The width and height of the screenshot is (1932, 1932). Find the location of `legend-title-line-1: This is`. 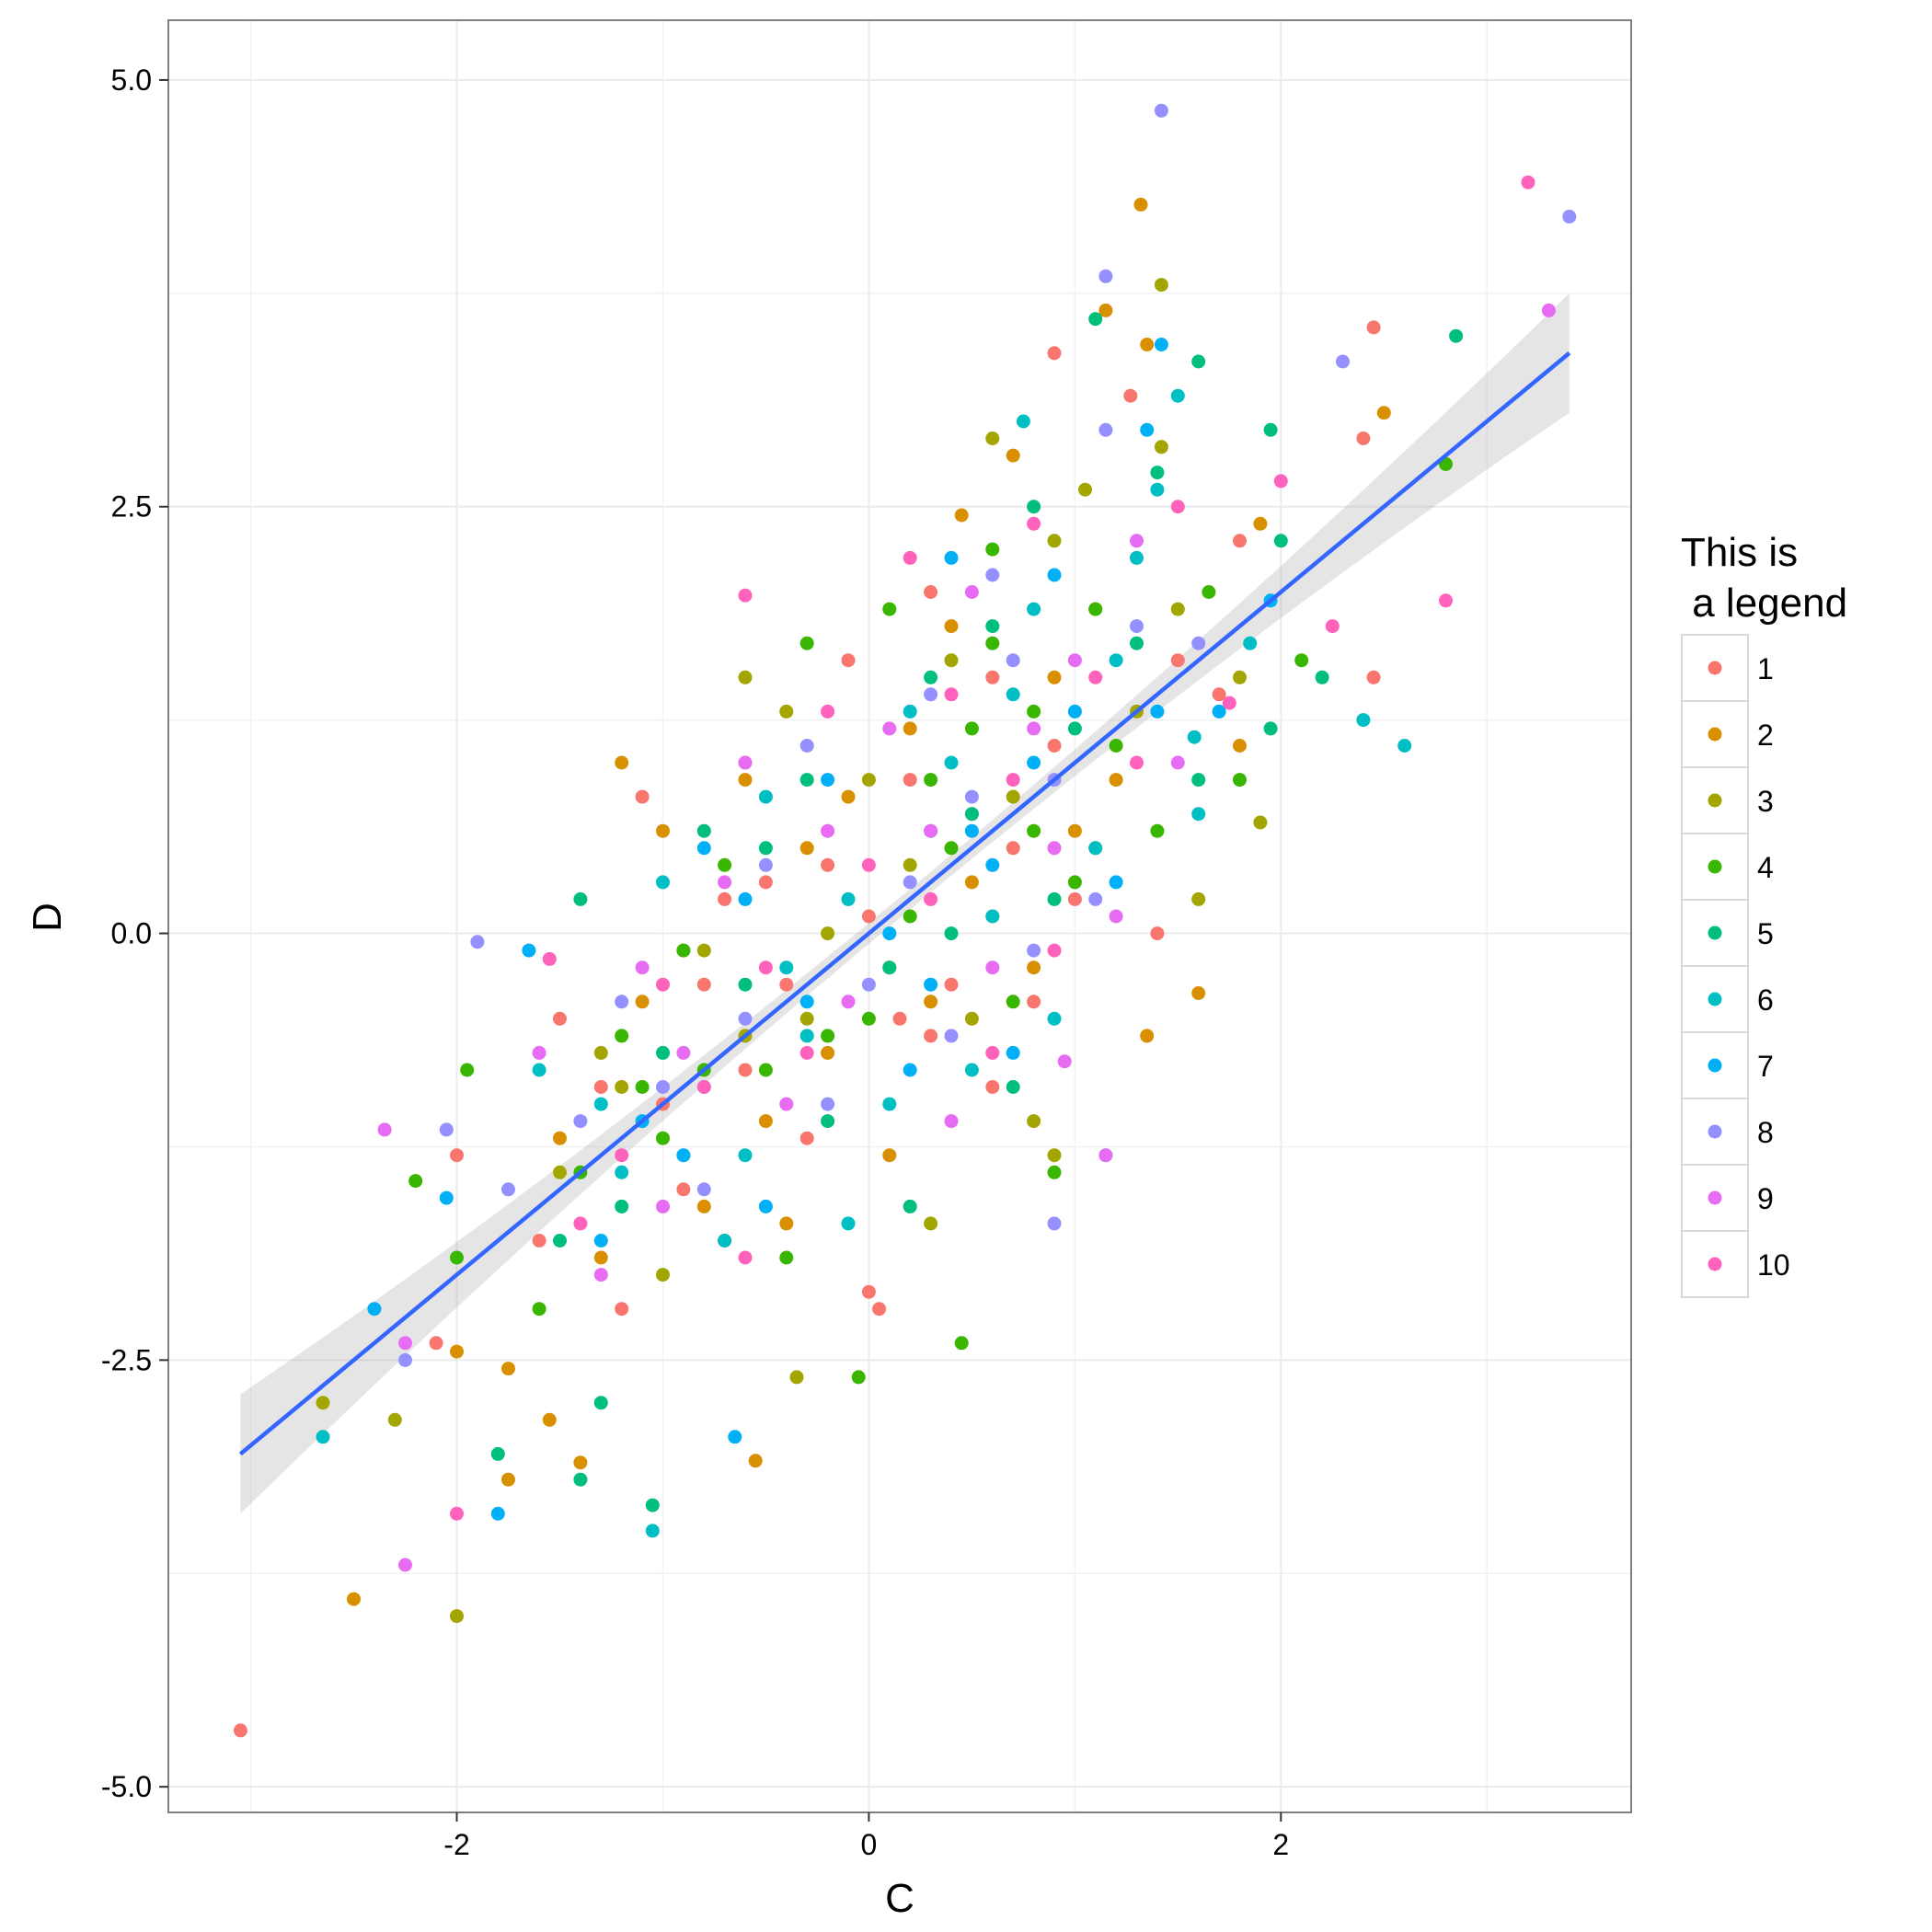

legend-title-line-1: This is is located at coordinates (1739, 552).